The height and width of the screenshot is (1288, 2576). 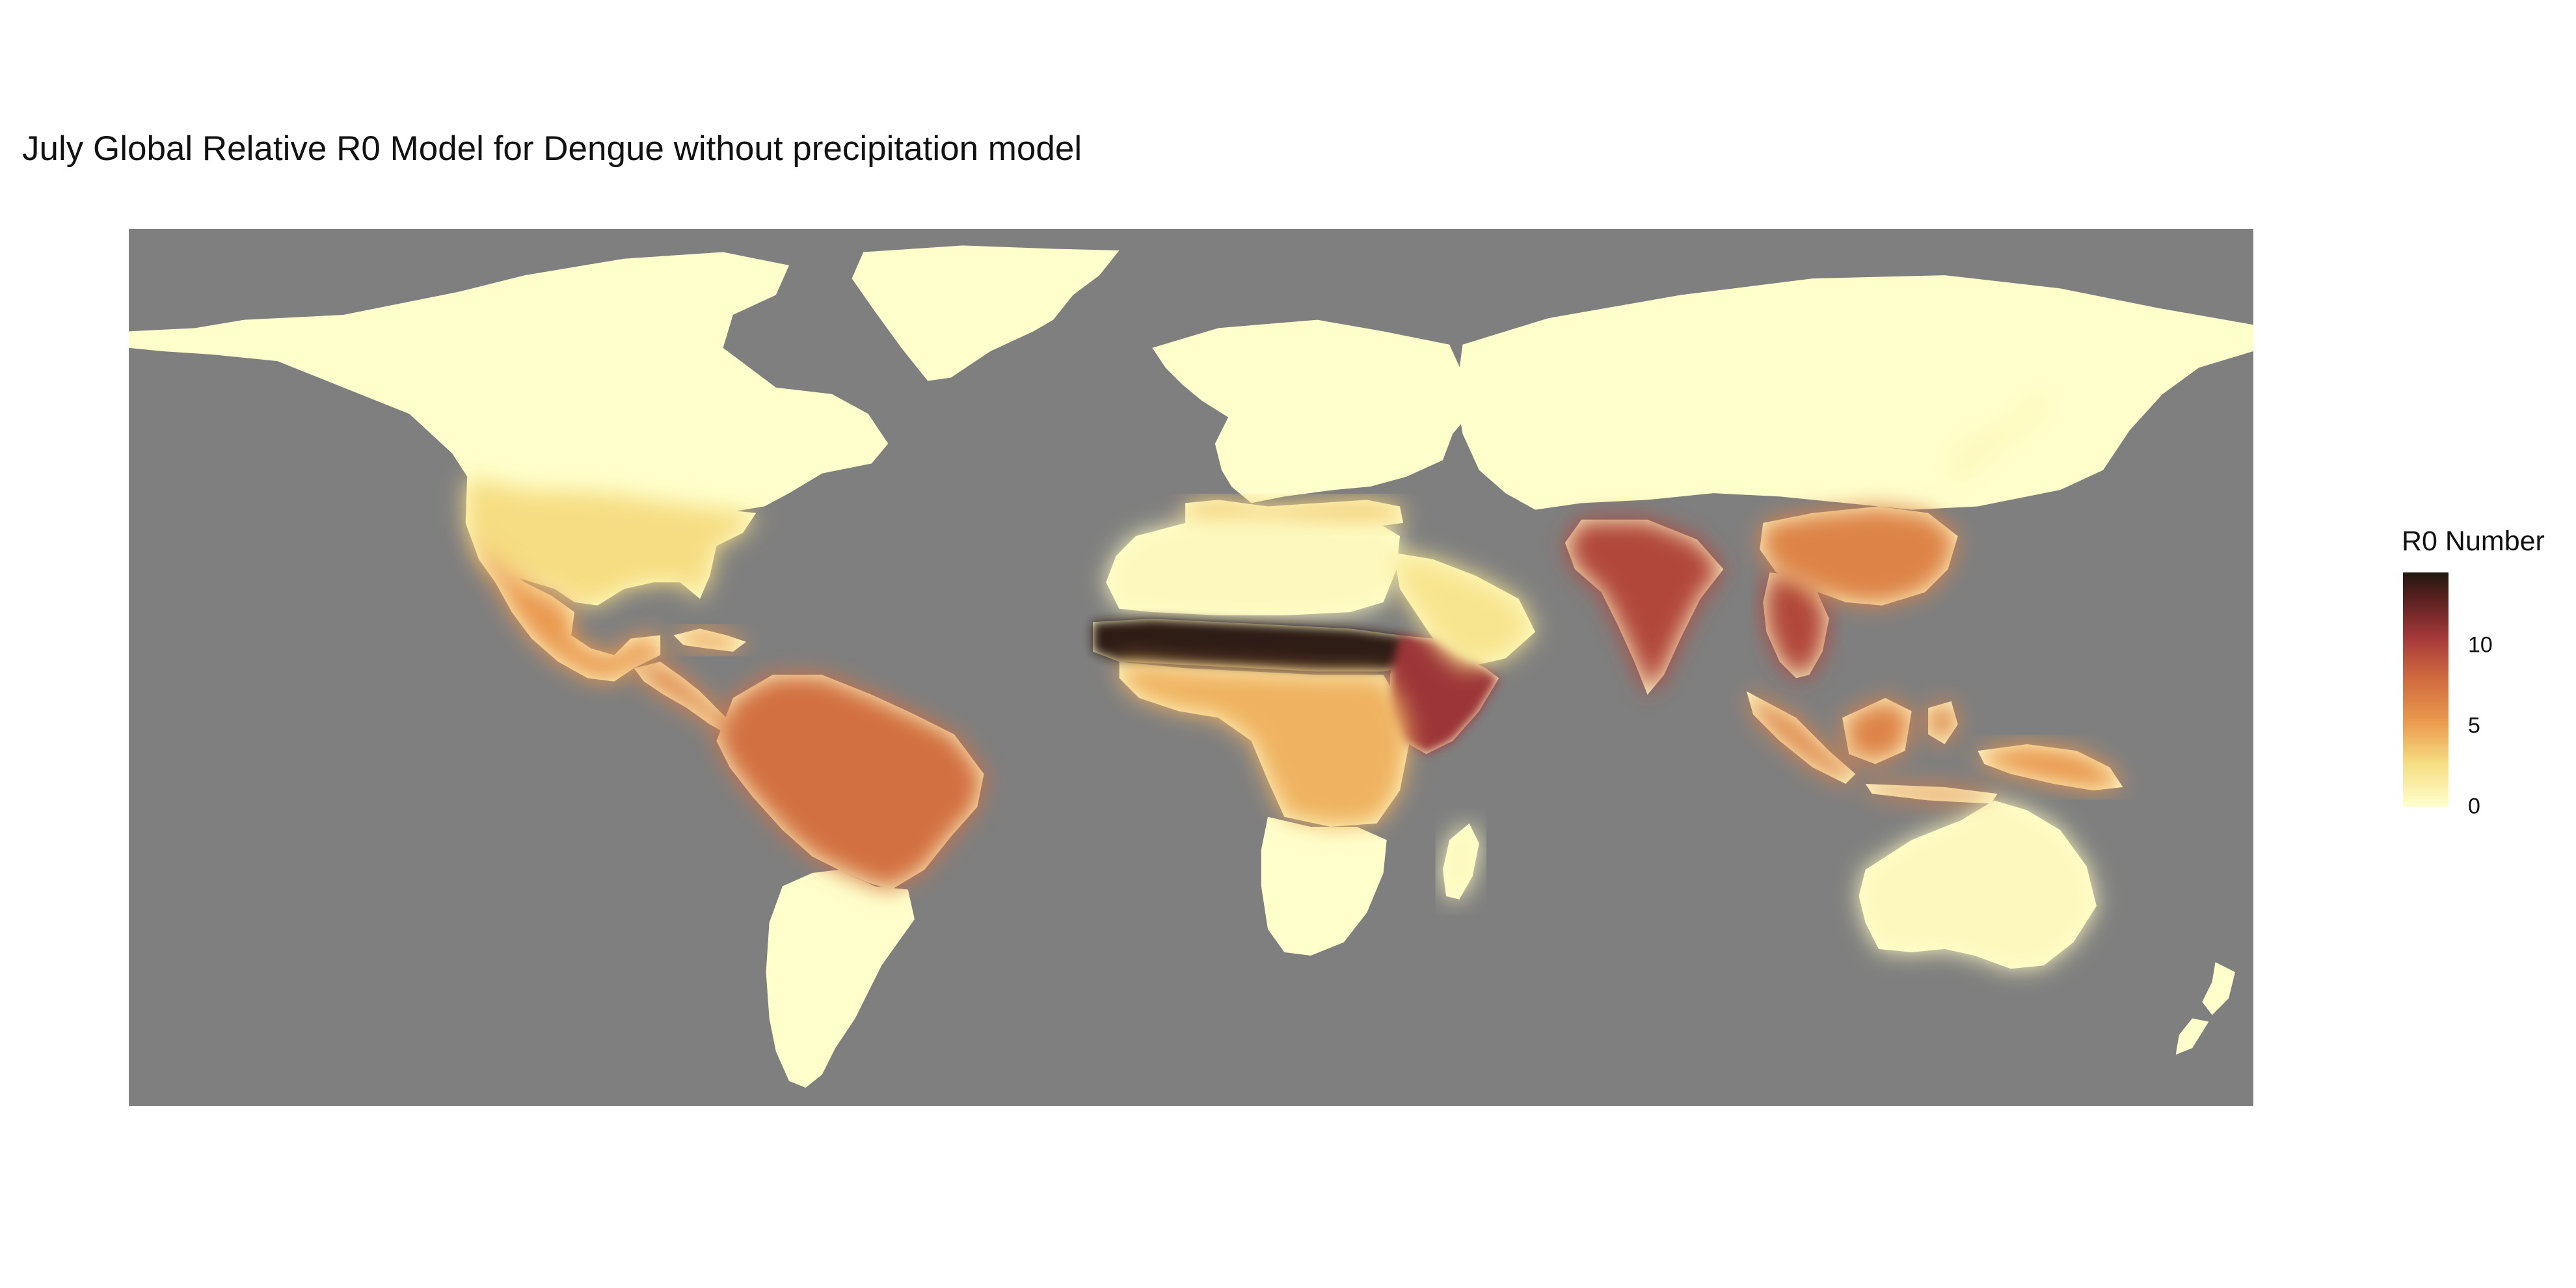 I want to click on r0-region-eastern-china, so click(x=1859, y=556).